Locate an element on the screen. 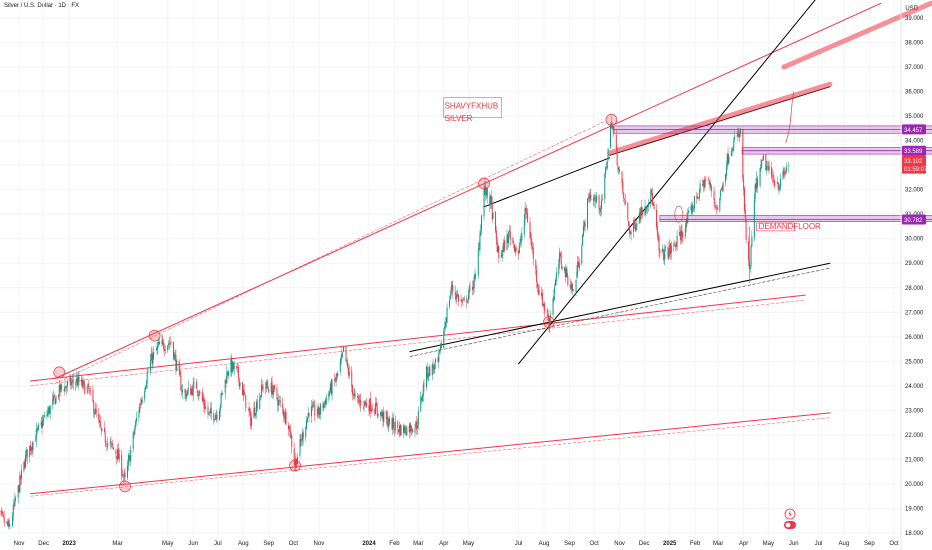 This screenshot has height=550, width=932. last-price-tag: 33.102 01:59:07 is located at coordinates (915, 164).